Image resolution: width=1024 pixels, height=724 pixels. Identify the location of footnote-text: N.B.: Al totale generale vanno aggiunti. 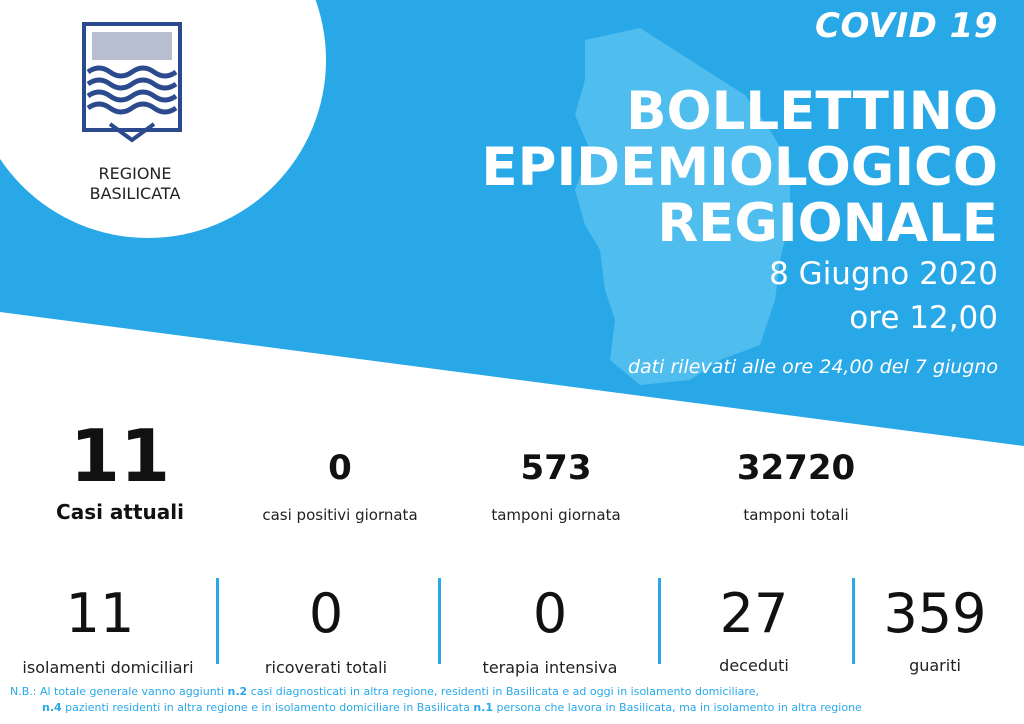
(119, 691).